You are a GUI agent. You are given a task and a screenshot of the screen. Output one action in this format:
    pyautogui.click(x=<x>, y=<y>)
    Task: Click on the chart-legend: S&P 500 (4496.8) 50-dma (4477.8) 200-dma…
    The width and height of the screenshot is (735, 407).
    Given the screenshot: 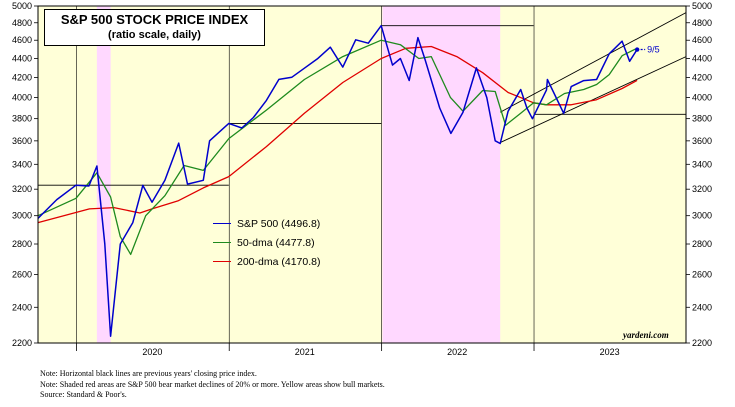 What is the action you would take?
    pyautogui.click(x=266, y=242)
    